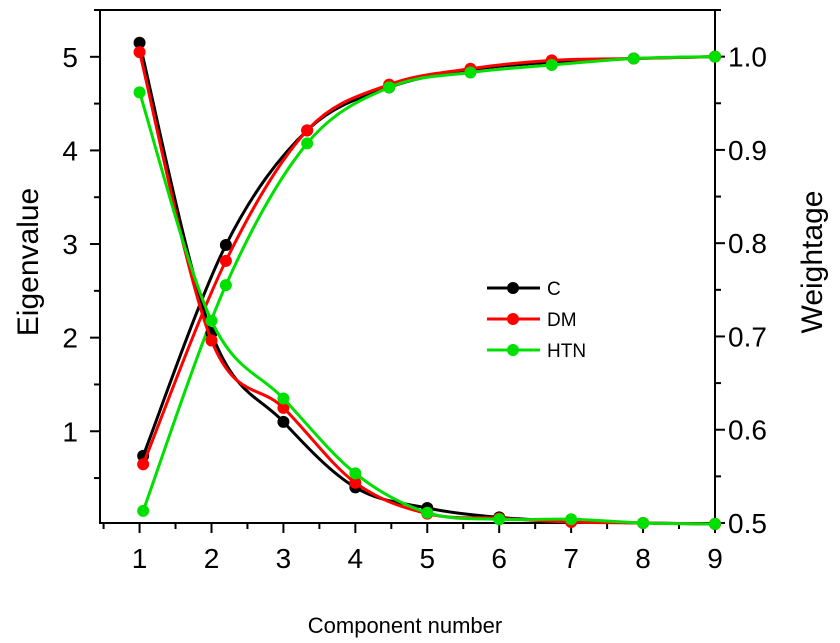 This screenshot has width=840, height=643. Describe the element at coordinates (812, 262) in the screenshot. I see `y-right-axis-title: Weightage` at that location.